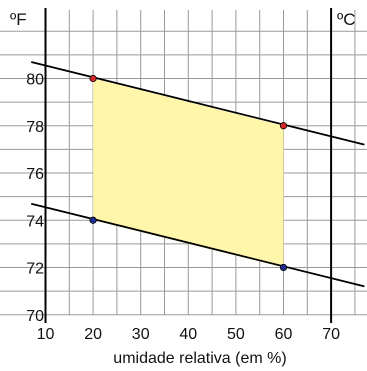 The image size is (367, 371). What do you see at coordinates (331, 334) in the screenshot?
I see `x-tick-label: 70` at bounding box center [331, 334].